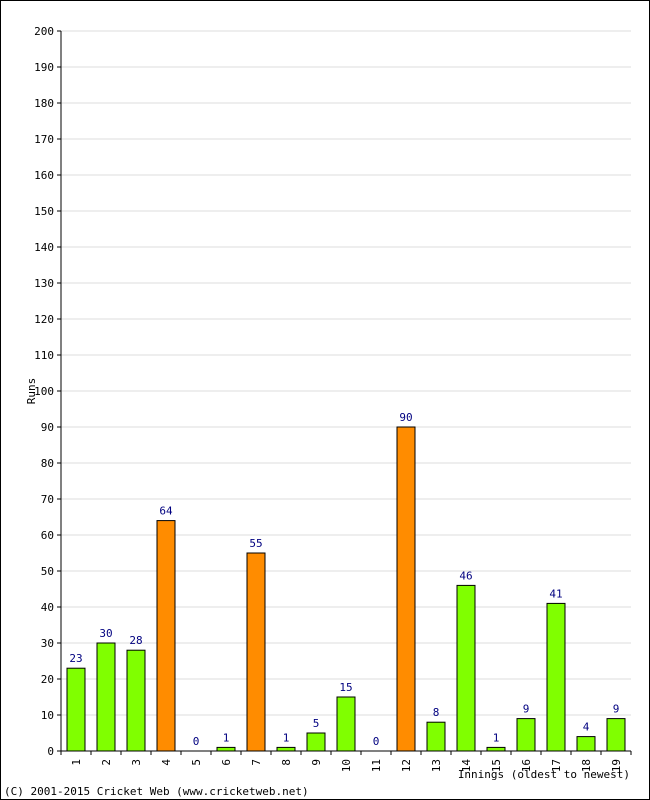  What do you see at coordinates (44, 283) in the screenshot?
I see `y-tick-label: 130` at bounding box center [44, 283].